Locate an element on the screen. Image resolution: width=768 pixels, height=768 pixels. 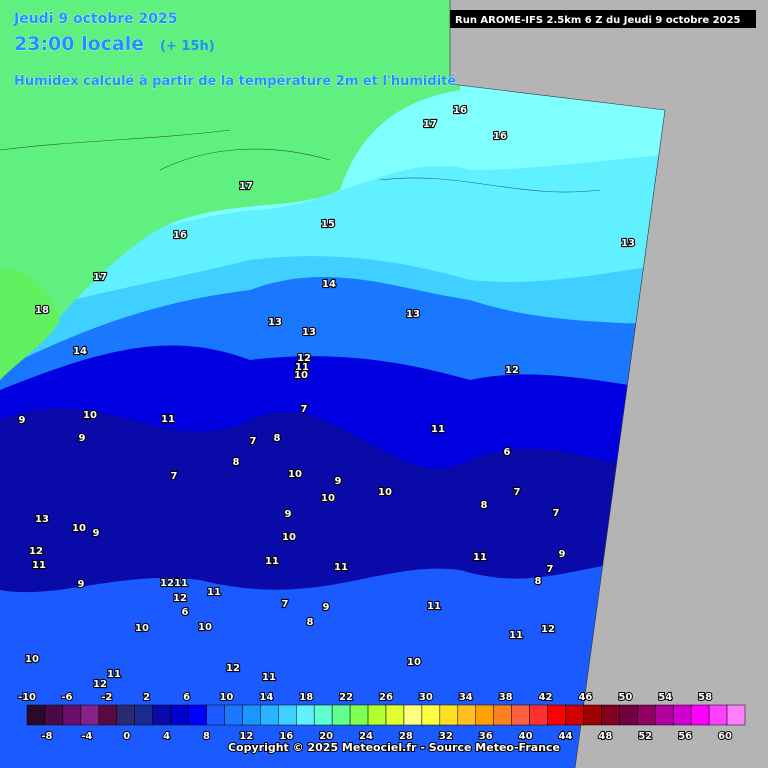
scale-label-bottom: 60 is located at coordinates (725, 736).